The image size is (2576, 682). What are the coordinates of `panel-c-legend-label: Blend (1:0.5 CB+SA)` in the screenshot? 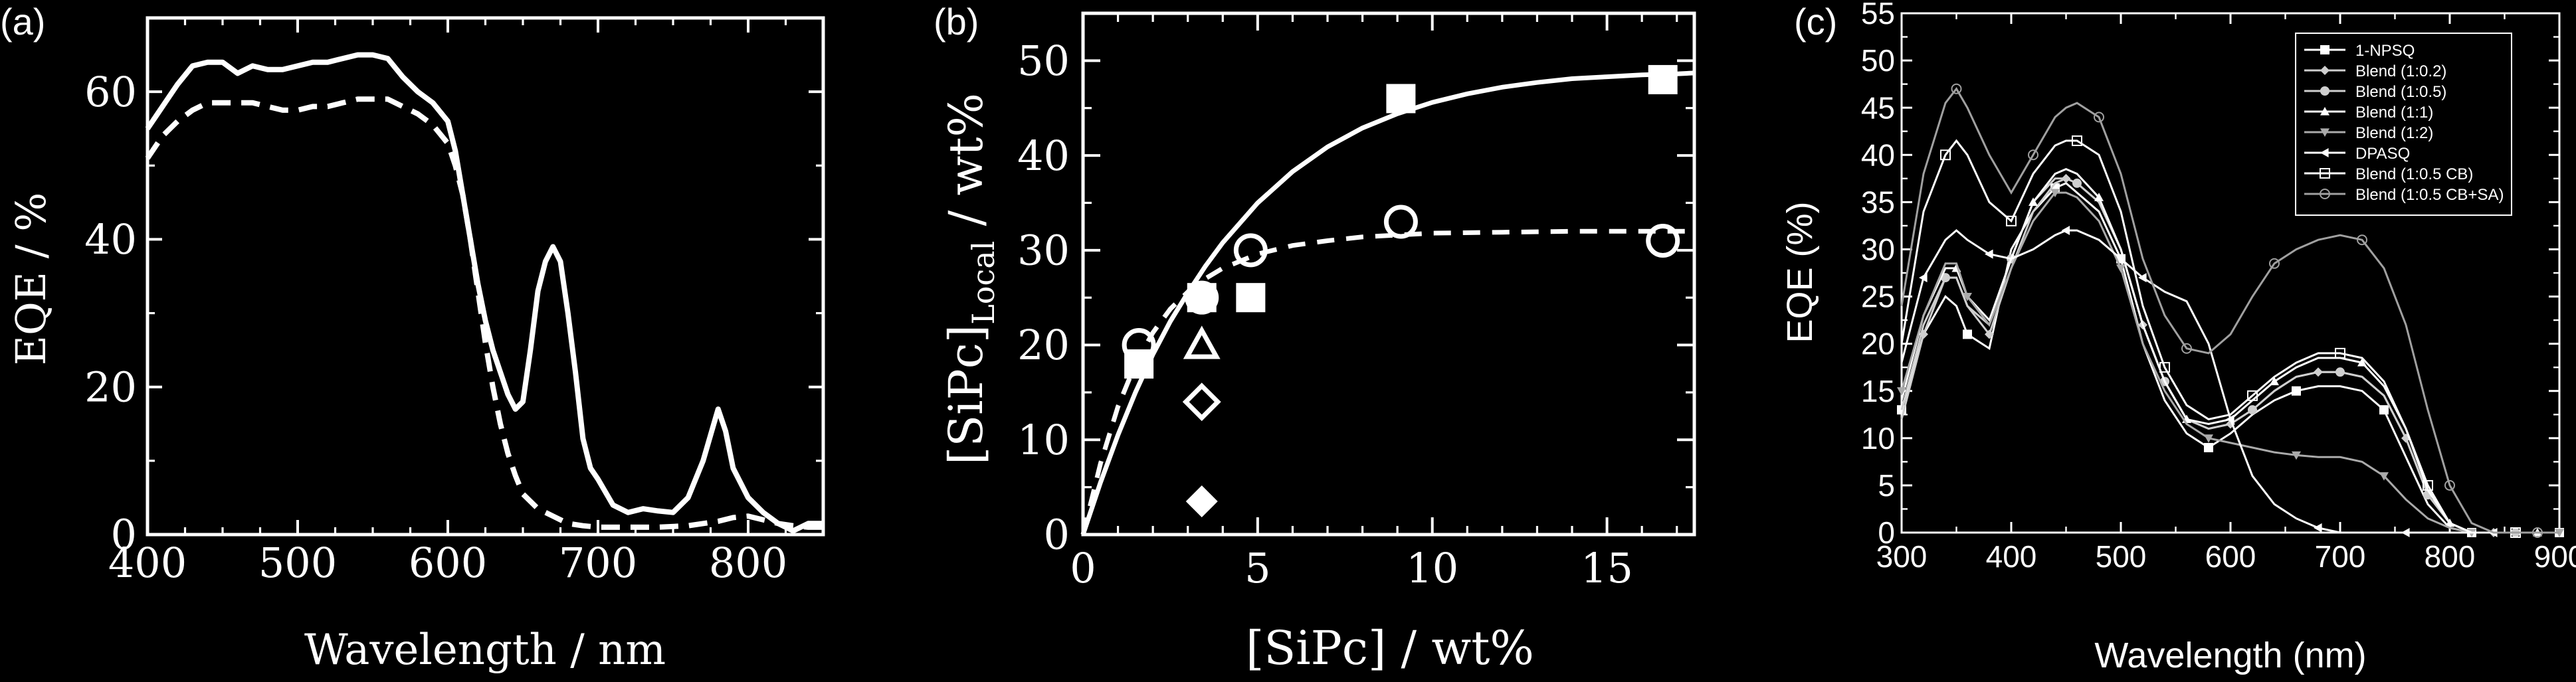 It's located at (2430, 195).